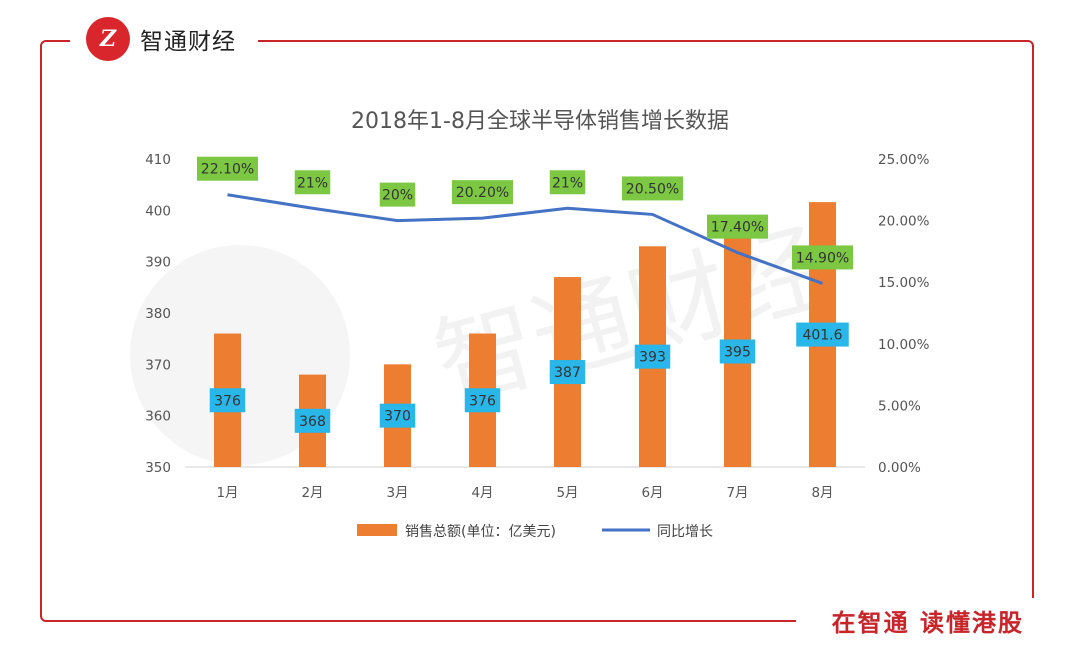 The height and width of the screenshot is (647, 1080). Describe the element at coordinates (822, 493) in the screenshot. I see `x-tick-label: 8月` at that location.